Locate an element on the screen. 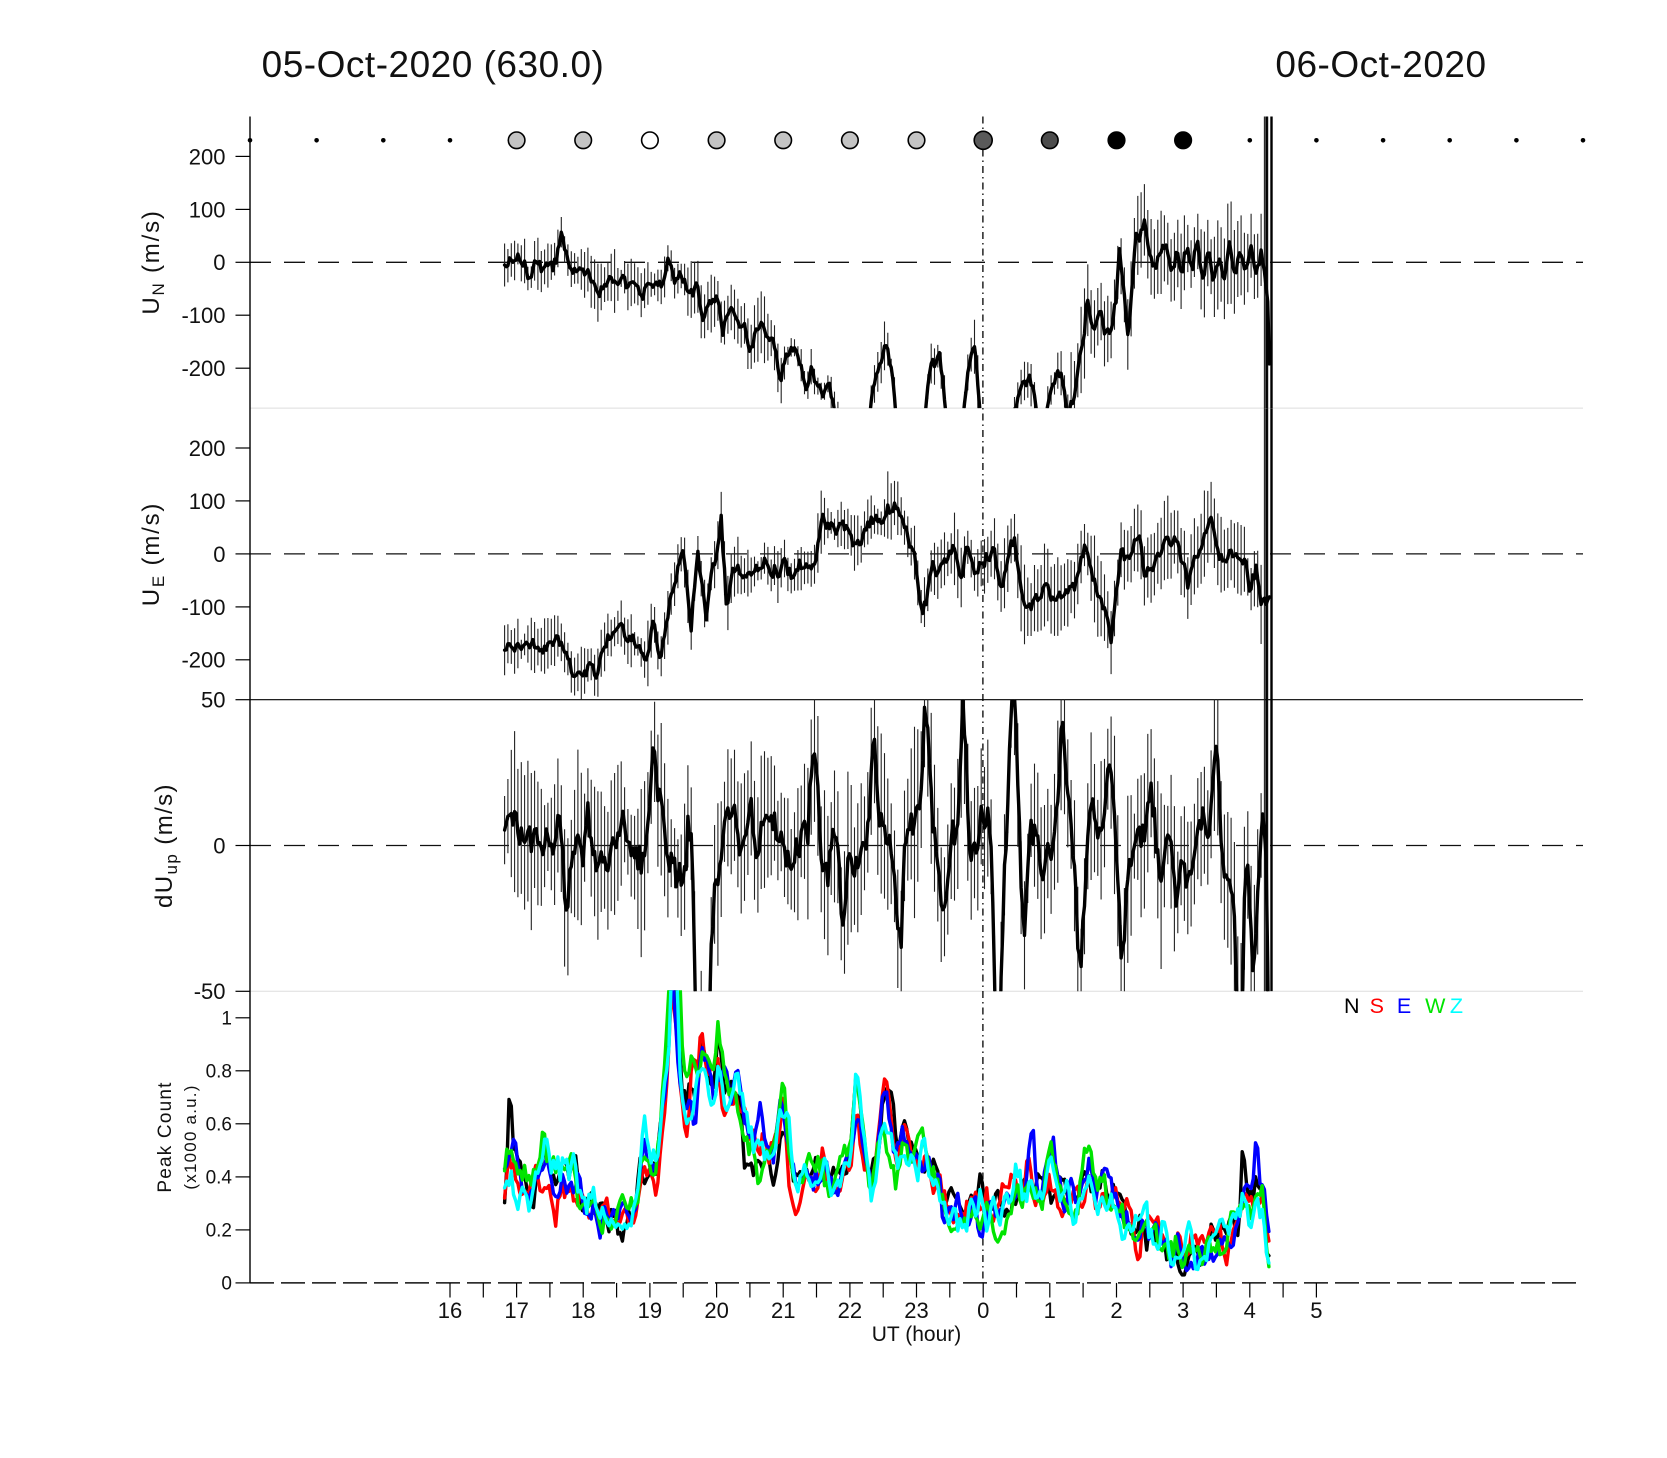 Image resolution: width=1667 pixels, height=1458 pixels. svg-text: 4 is located at coordinates (1250, 1310).